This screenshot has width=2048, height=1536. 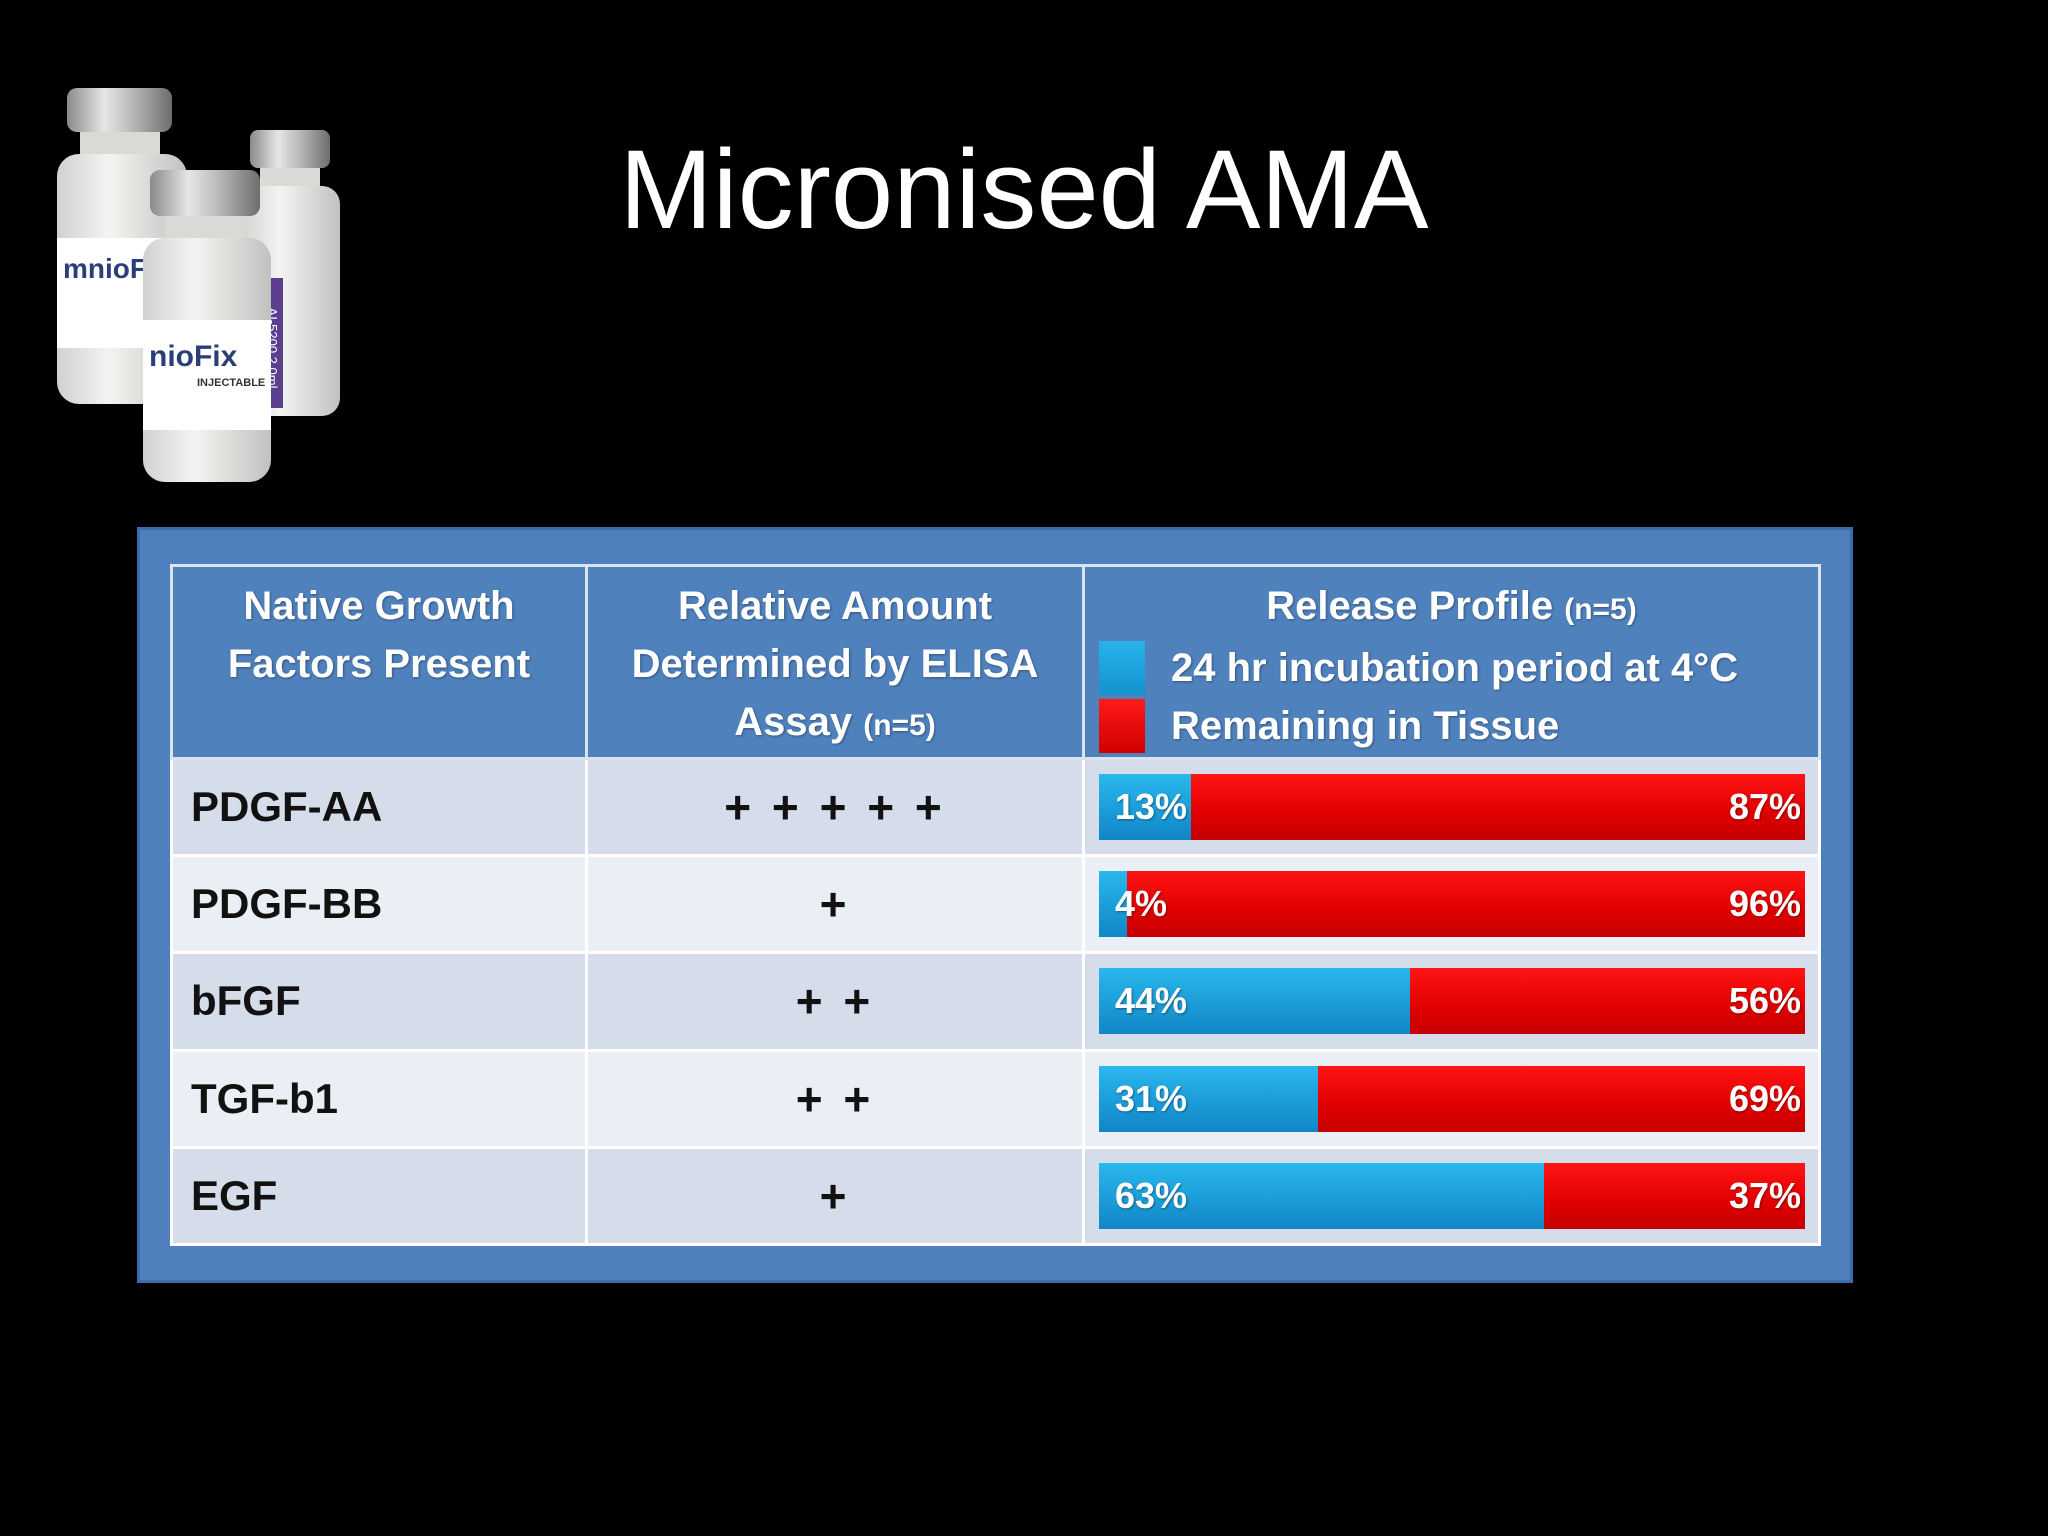 I want to click on slide-title: Micronised AMA, so click(x=1024, y=189).